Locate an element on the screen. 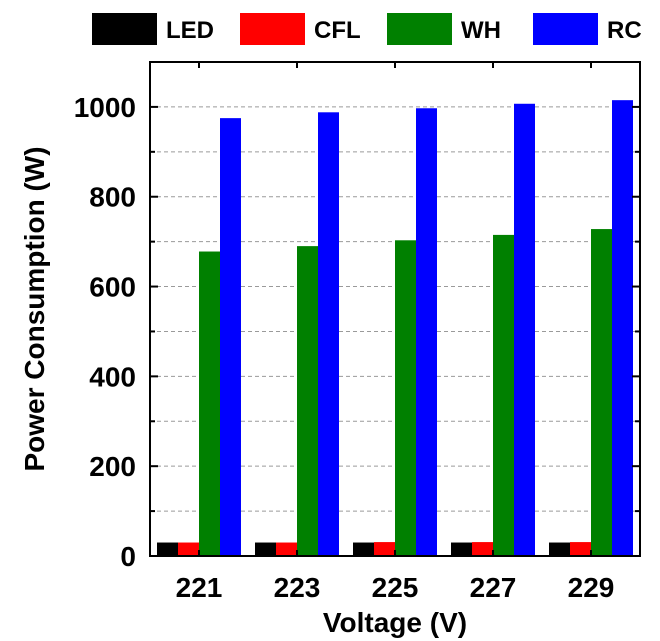 Image resolution: width=660 pixels, height=641 pixels. y-tick-label: 0 is located at coordinates (128, 556).